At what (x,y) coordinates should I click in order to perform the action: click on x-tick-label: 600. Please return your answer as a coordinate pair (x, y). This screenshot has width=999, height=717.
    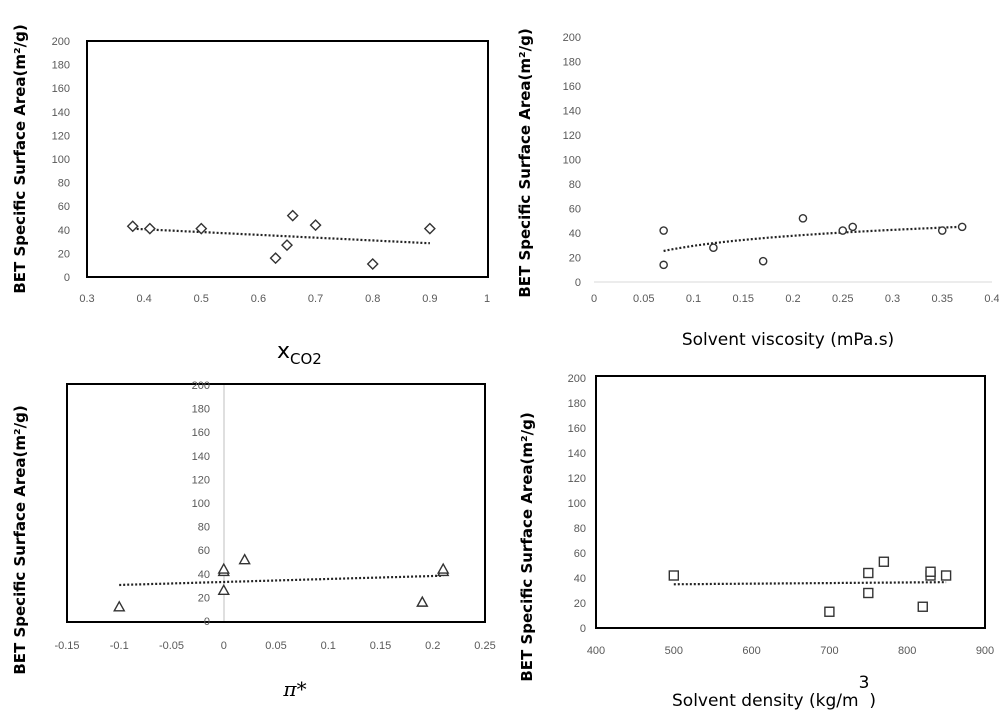
    Looking at the image, I should click on (751, 651).